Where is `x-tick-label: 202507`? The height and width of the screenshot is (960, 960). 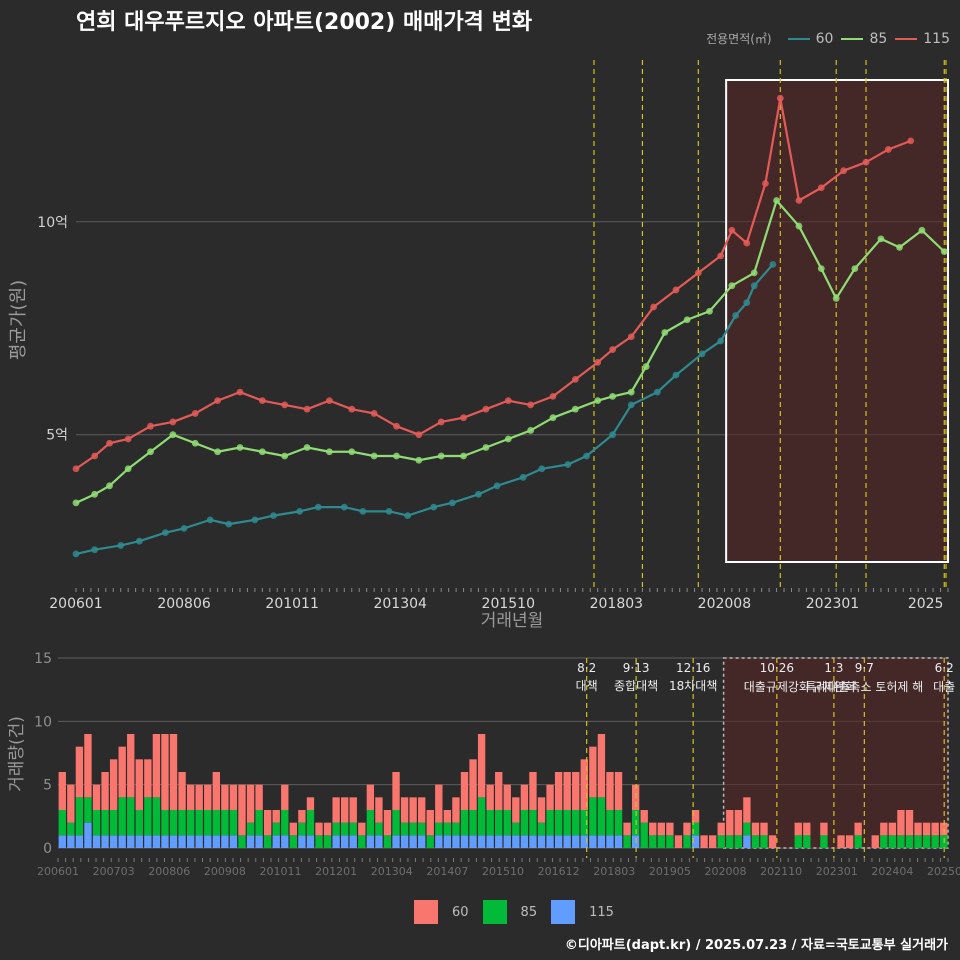
x-tick-label: 202507 is located at coordinates (943, 871).